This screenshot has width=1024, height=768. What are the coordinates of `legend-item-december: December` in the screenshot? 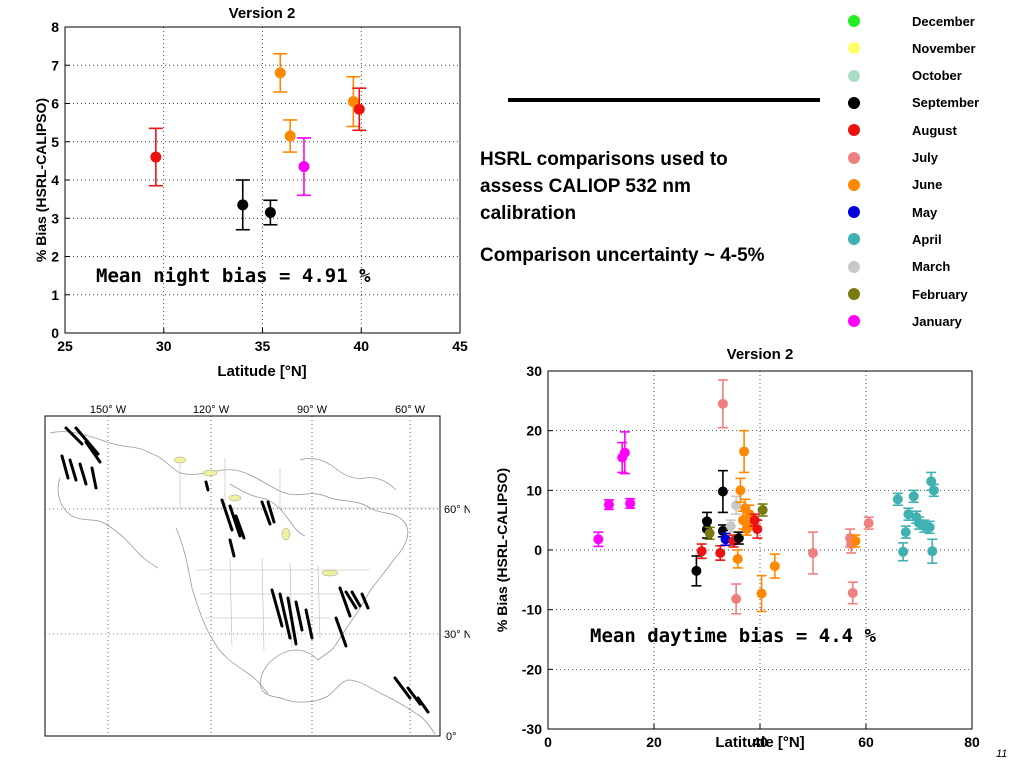 It's located at (911, 21).